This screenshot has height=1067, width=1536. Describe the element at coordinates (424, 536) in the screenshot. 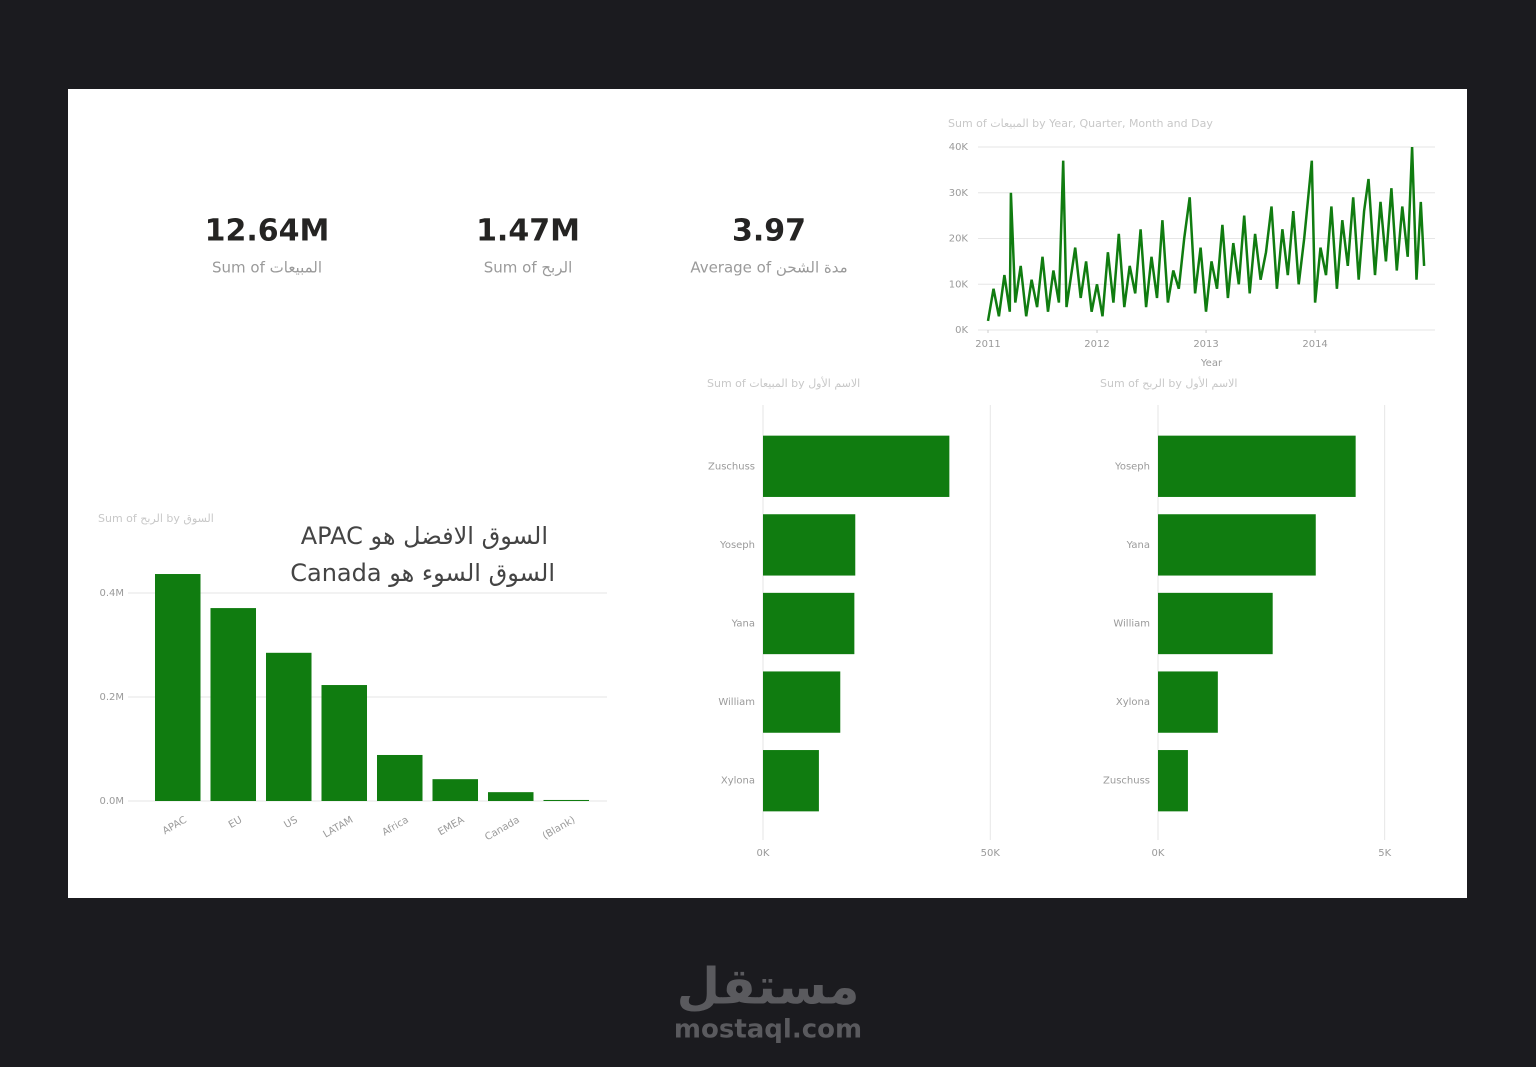

I see `annotation: السوق الافضل هو APAC` at that location.